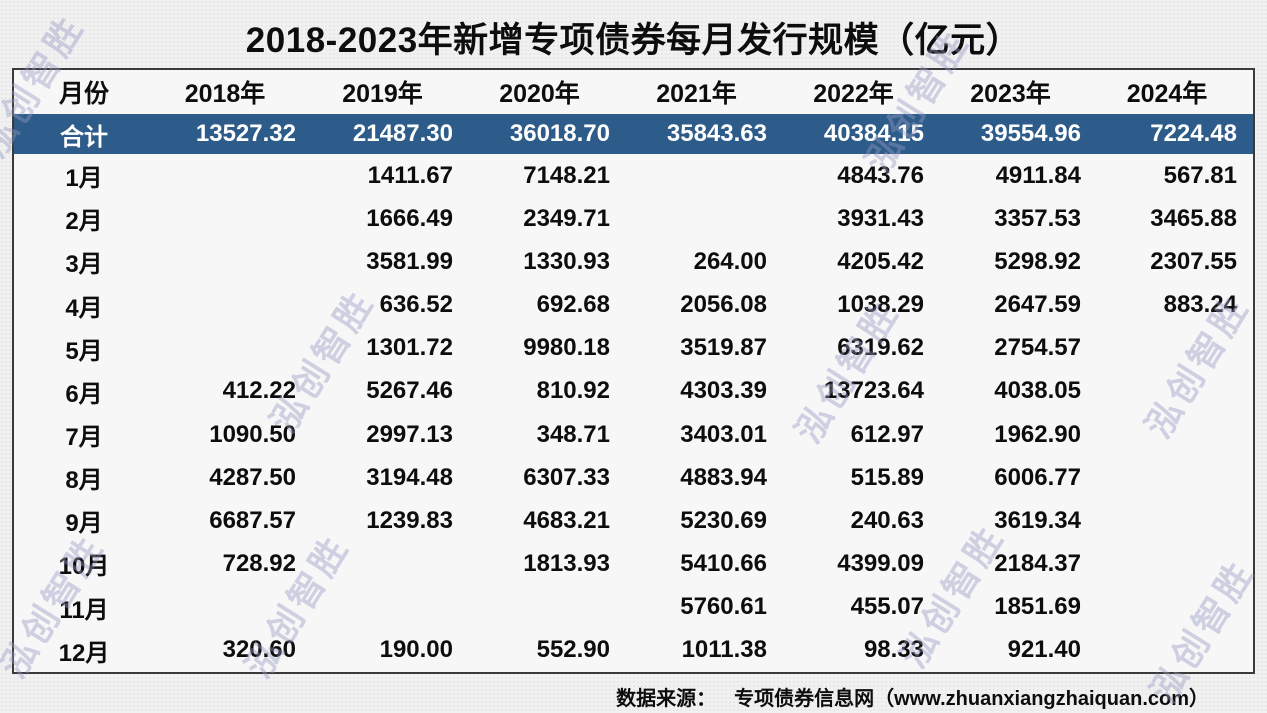  What do you see at coordinates (1044, 650) in the screenshot?
I see `value-cell: 921.40` at bounding box center [1044, 650].